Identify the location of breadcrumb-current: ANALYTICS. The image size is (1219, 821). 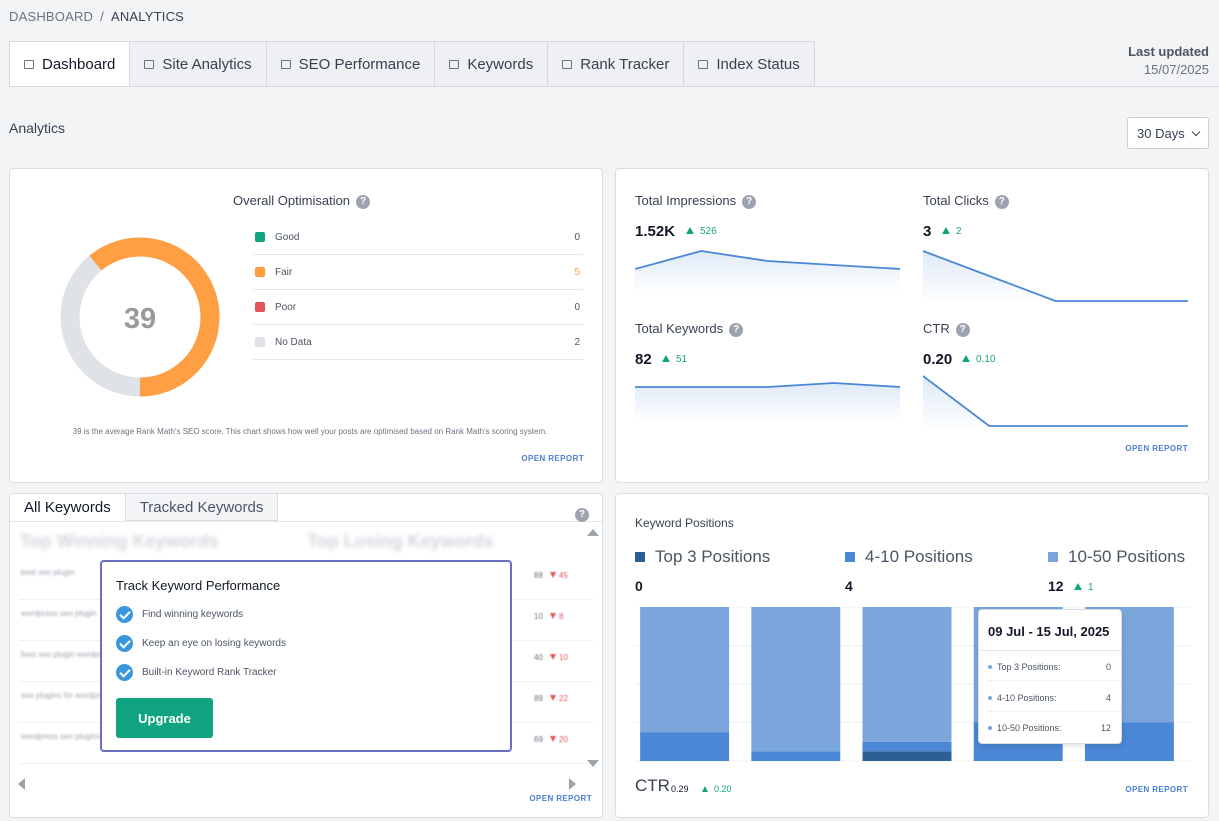
(147, 16).